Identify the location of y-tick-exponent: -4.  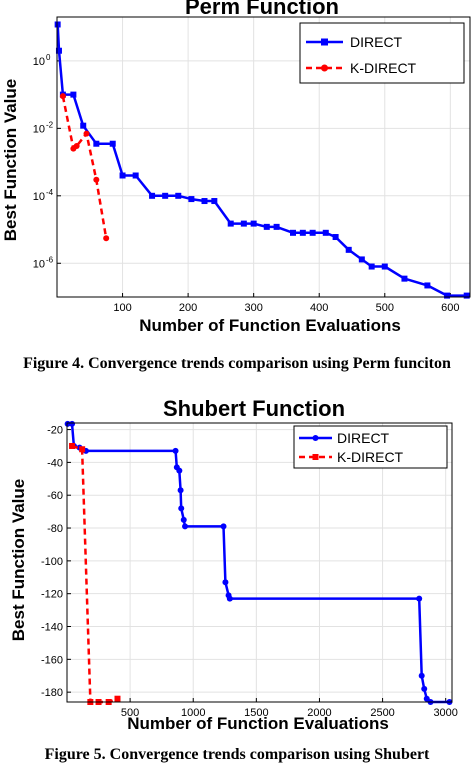
(50, 192).